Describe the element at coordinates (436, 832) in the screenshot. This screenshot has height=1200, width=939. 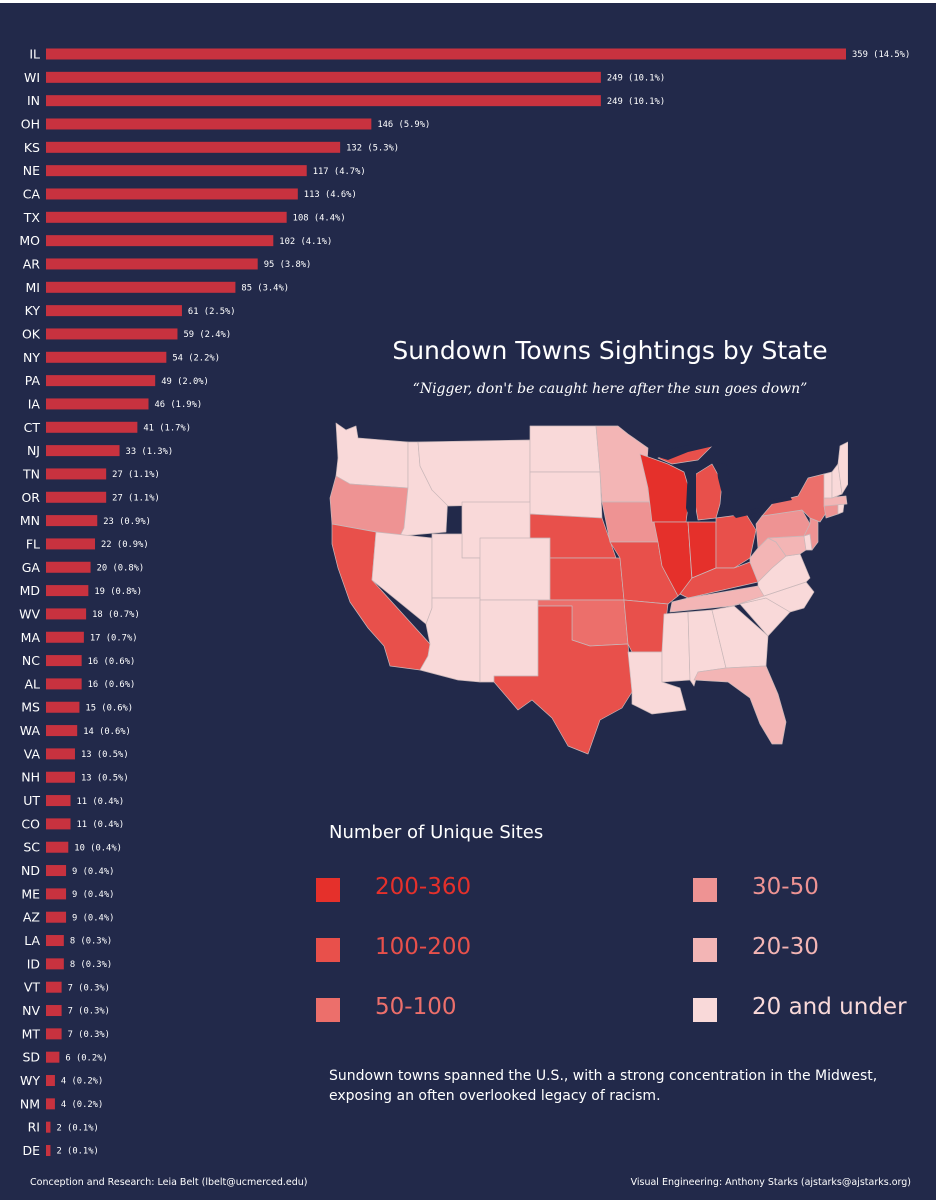
I see `legend-title: Number of Unique Sites` at that location.